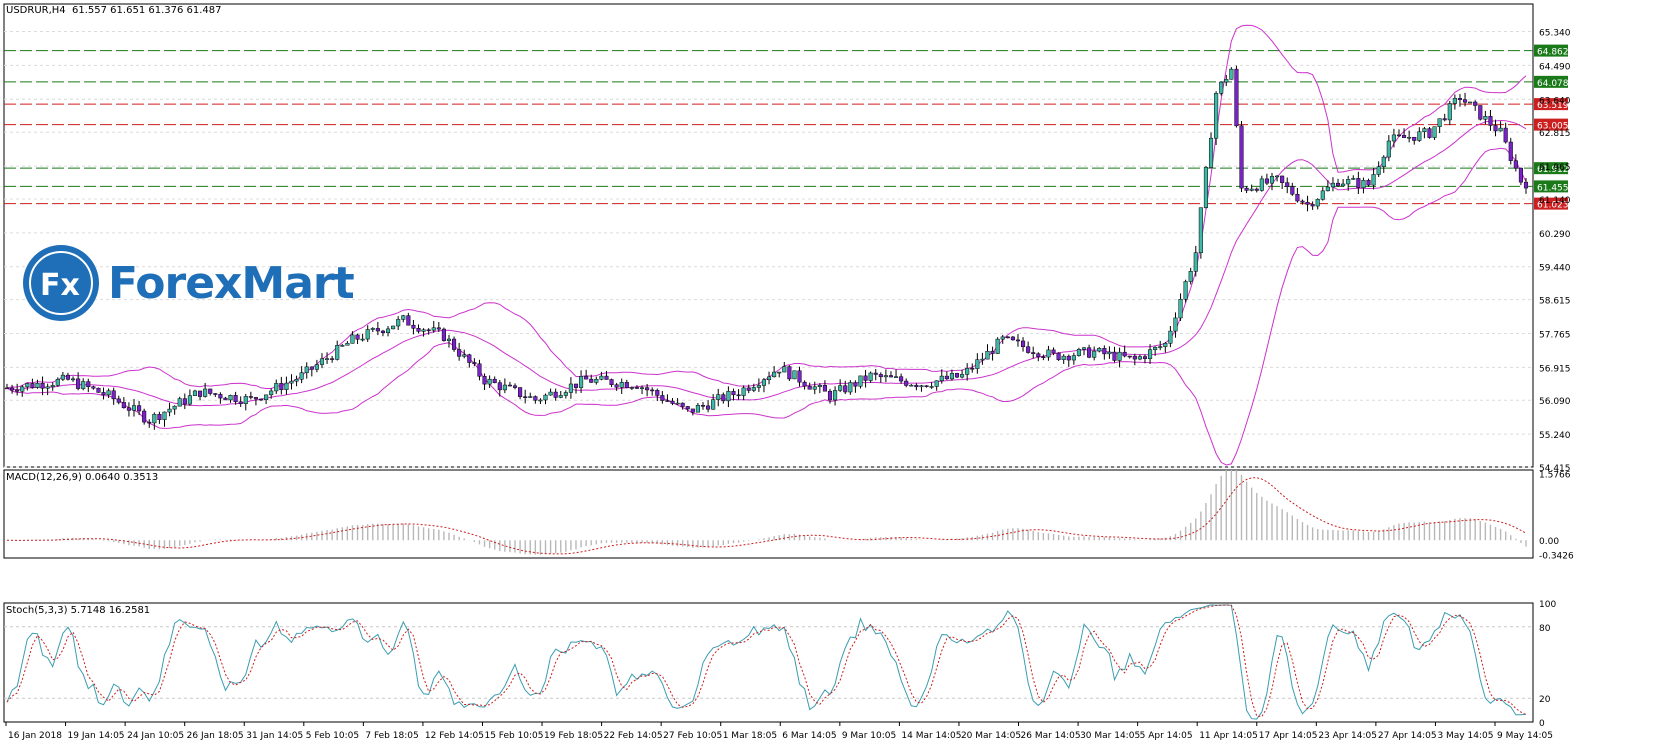  I want to click on time-label: 26 Jan 18:05, so click(215, 736).